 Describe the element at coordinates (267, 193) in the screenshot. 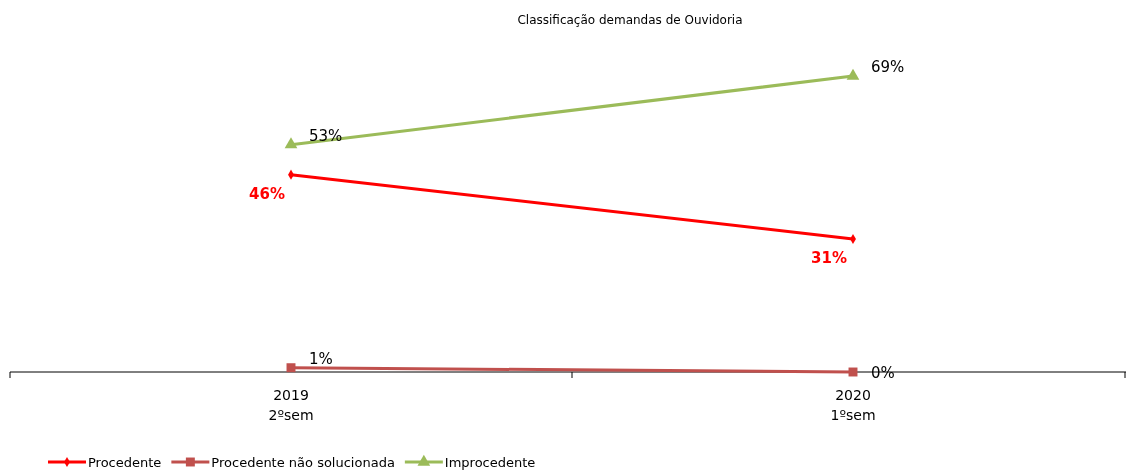

I see `data-label: 46%` at that location.